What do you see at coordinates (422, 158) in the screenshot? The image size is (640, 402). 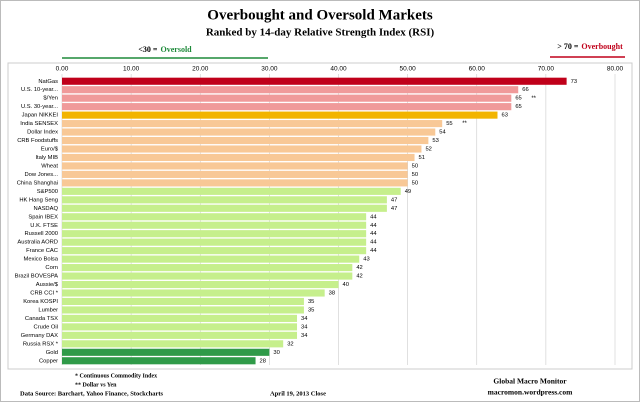 I see `value-label: 51` at bounding box center [422, 158].